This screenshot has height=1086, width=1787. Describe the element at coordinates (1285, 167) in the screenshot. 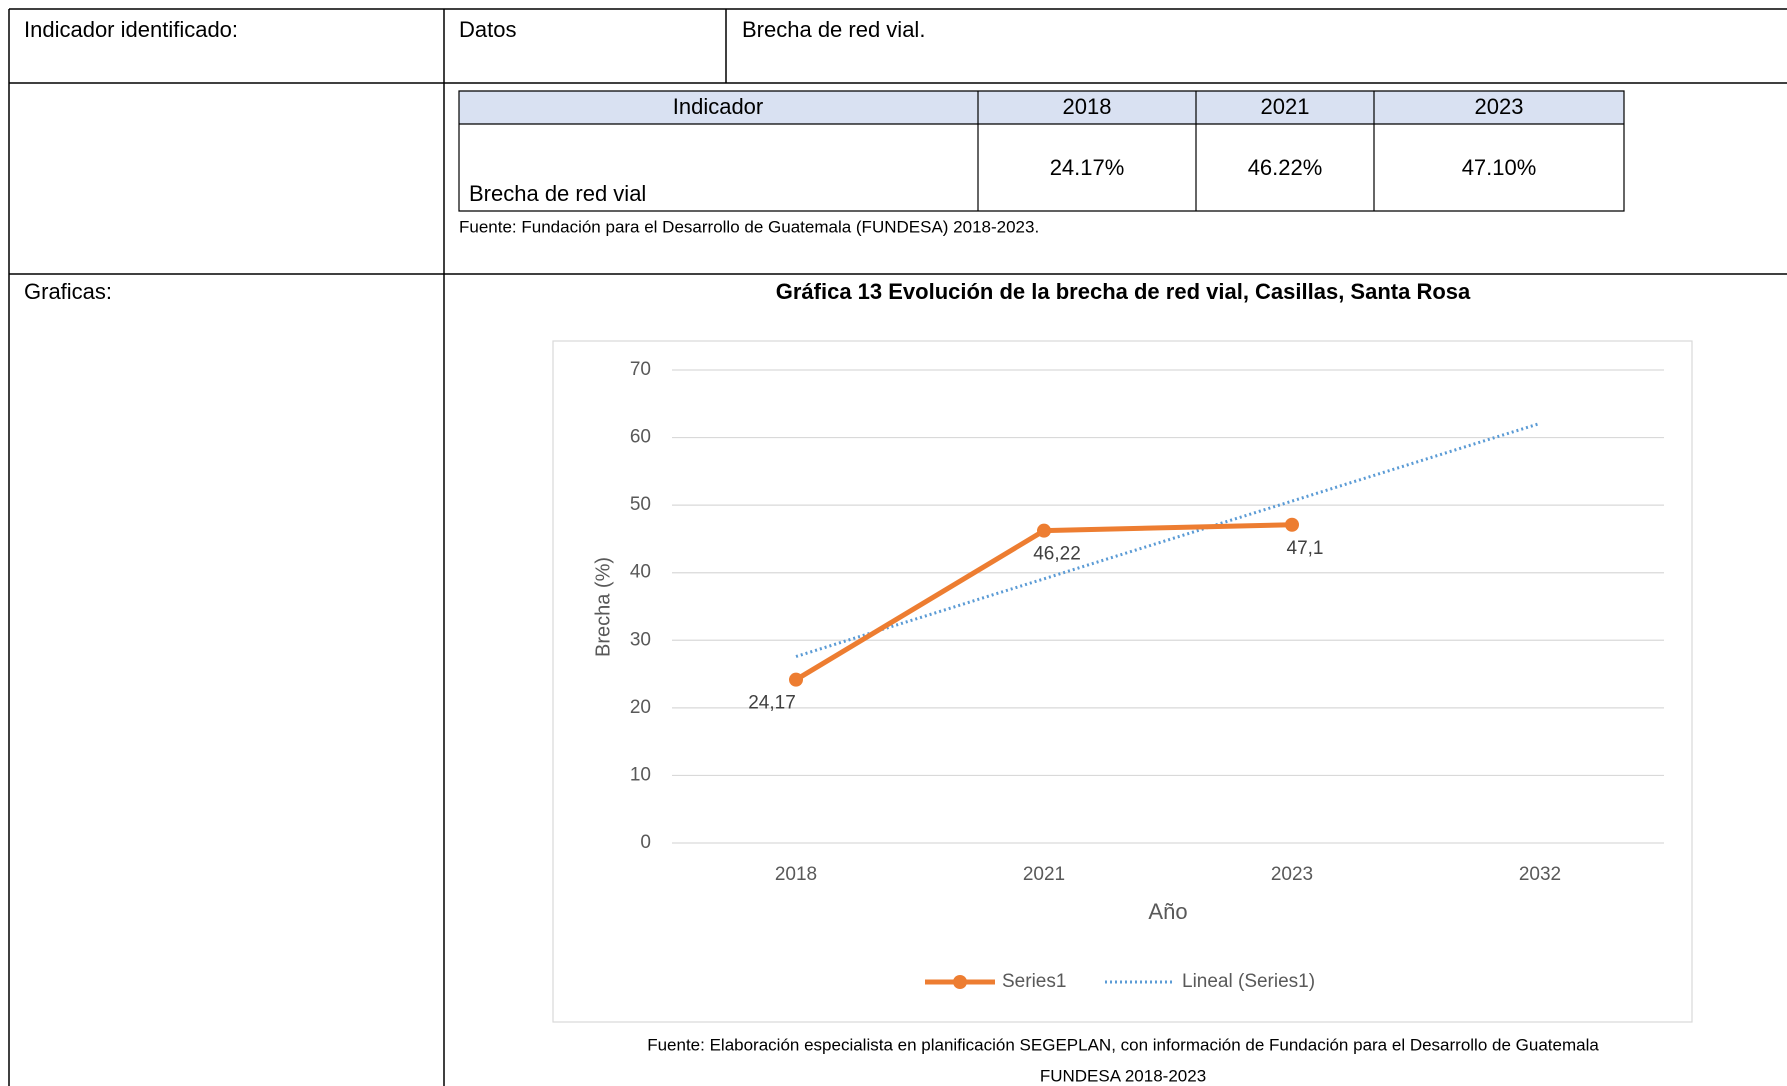

I see `table-cell: 46.22%` at that location.